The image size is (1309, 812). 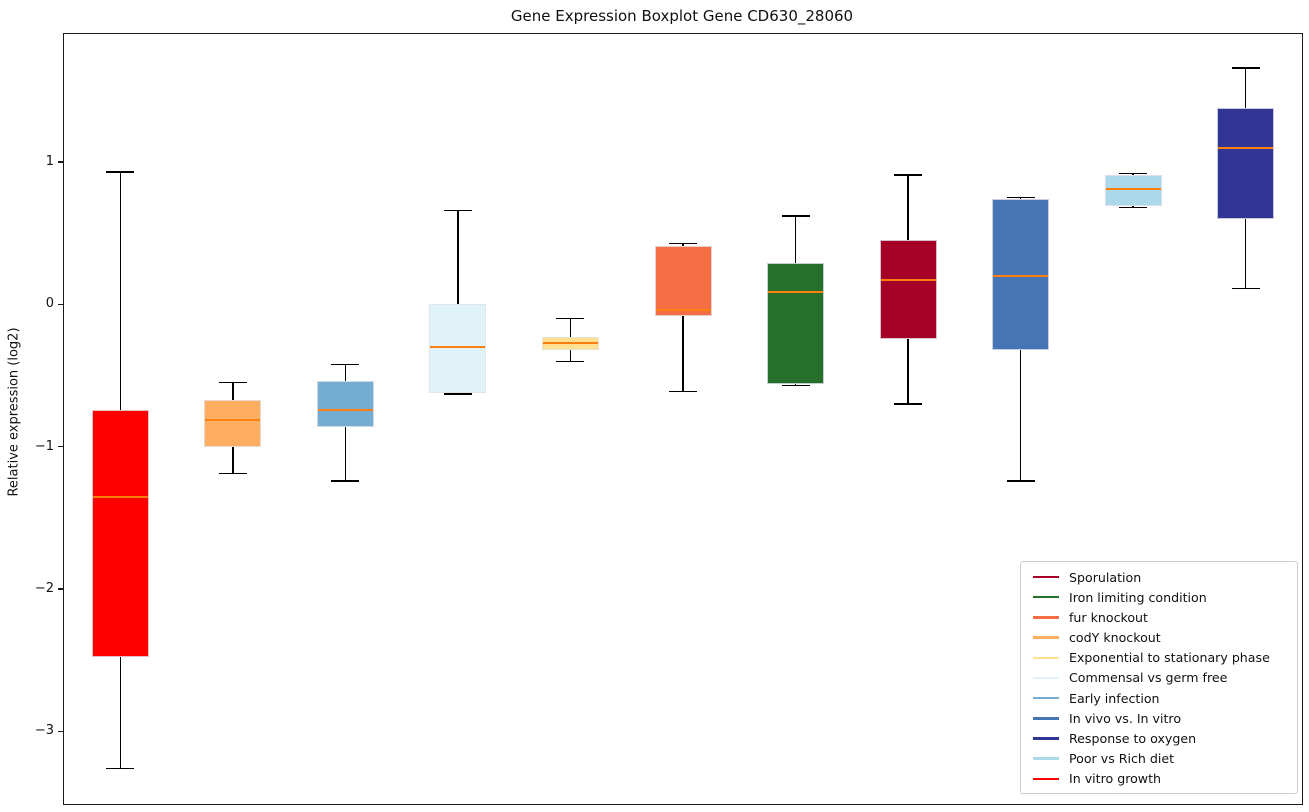 I want to click on legend-label: Poor vs Rich diet, so click(x=1122, y=759).